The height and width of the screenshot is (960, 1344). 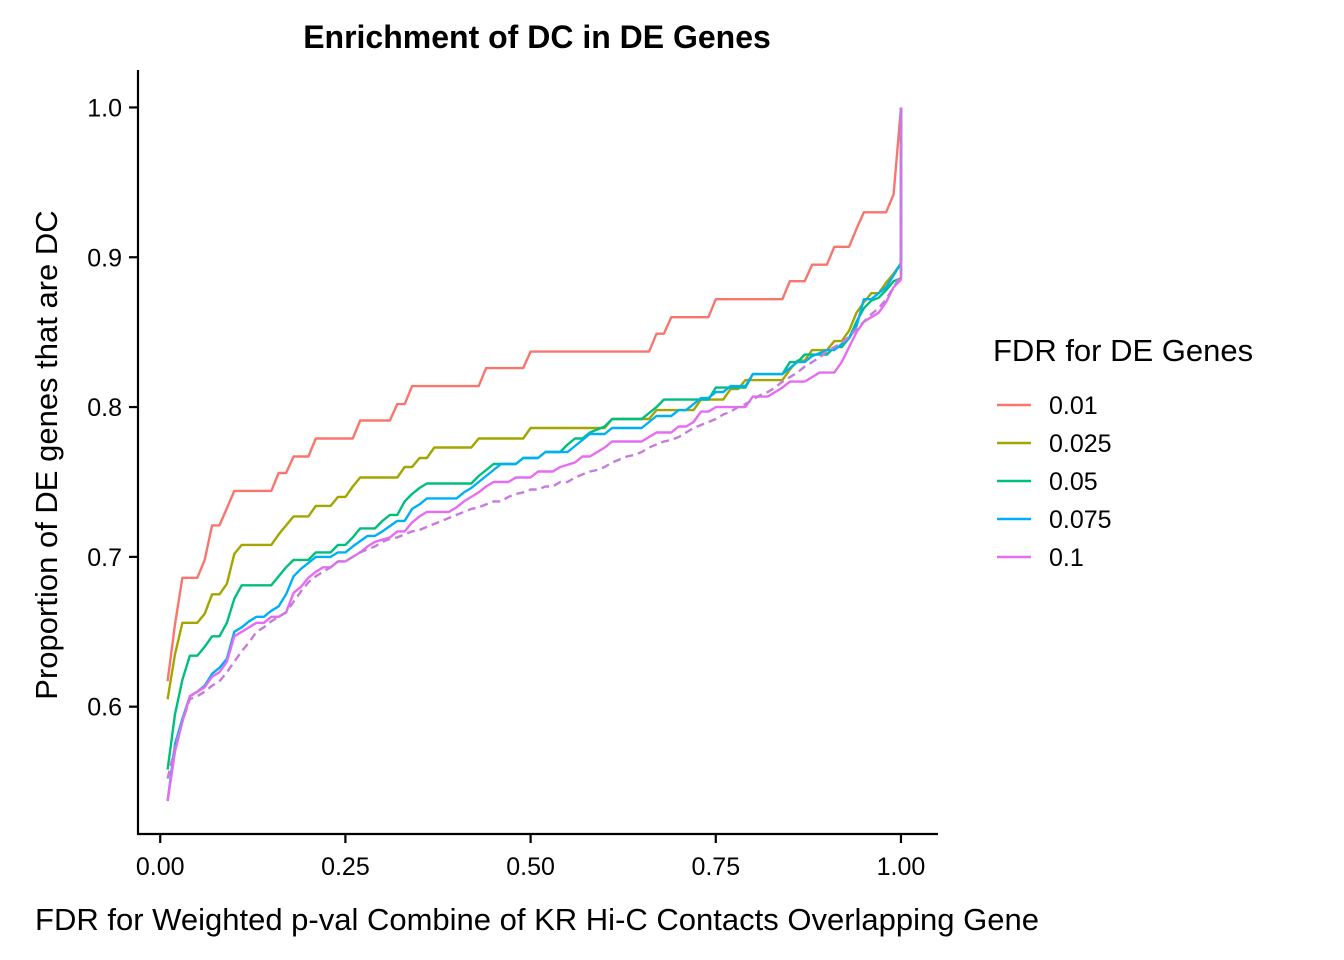 What do you see at coordinates (1080, 520) in the screenshot?
I see `legend-label: 0.075` at bounding box center [1080, 520].